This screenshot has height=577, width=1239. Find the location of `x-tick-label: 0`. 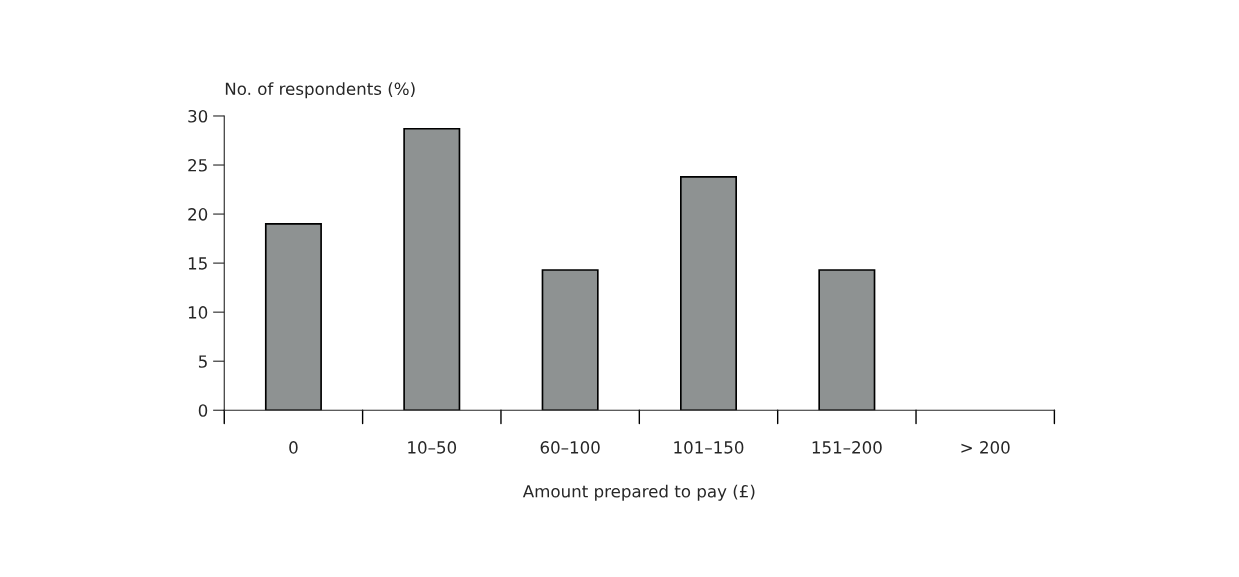

x-tick-label: 0 is located at coordinates (293, 447).